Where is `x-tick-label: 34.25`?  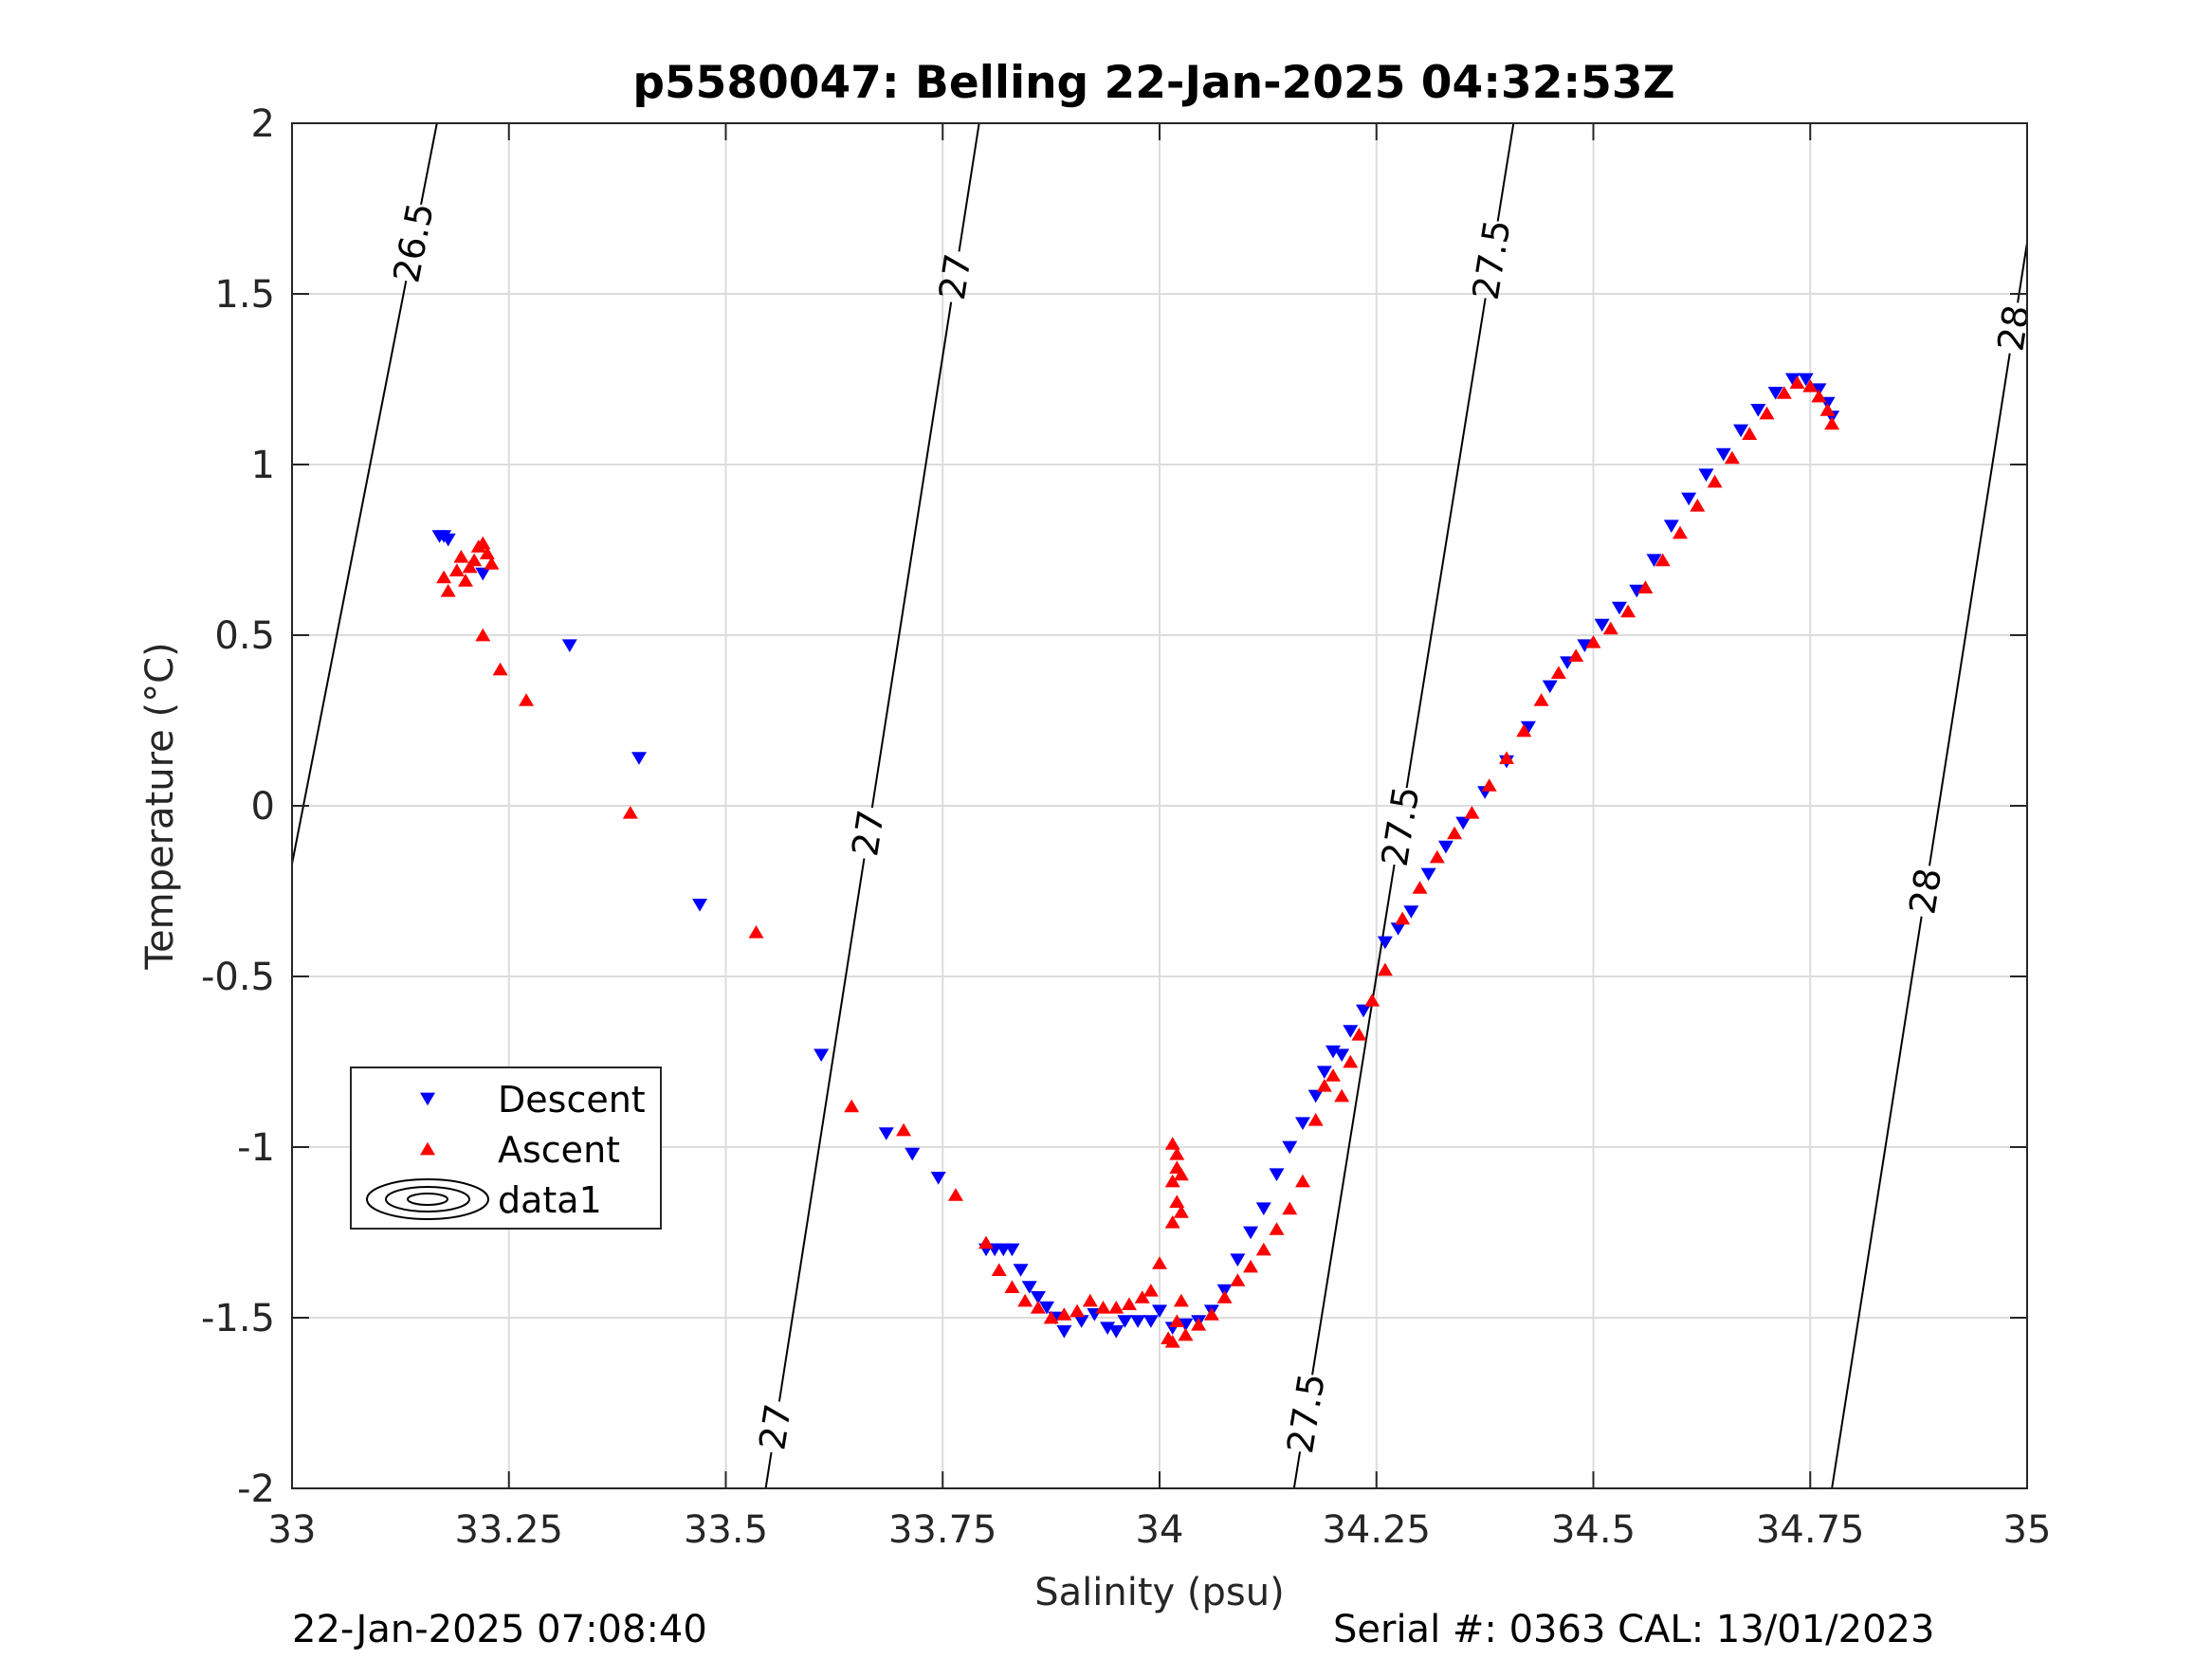 x-tick-label: 34.25 is located at coordinates (1376, 1530).